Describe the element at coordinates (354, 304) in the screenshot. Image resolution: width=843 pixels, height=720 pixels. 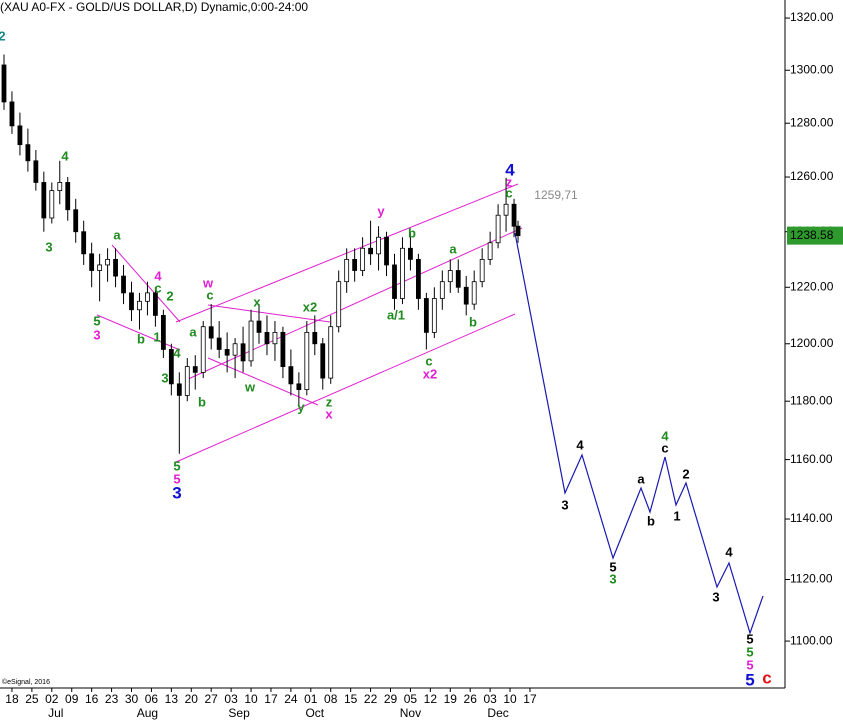
I see `channel-middle` at that location.